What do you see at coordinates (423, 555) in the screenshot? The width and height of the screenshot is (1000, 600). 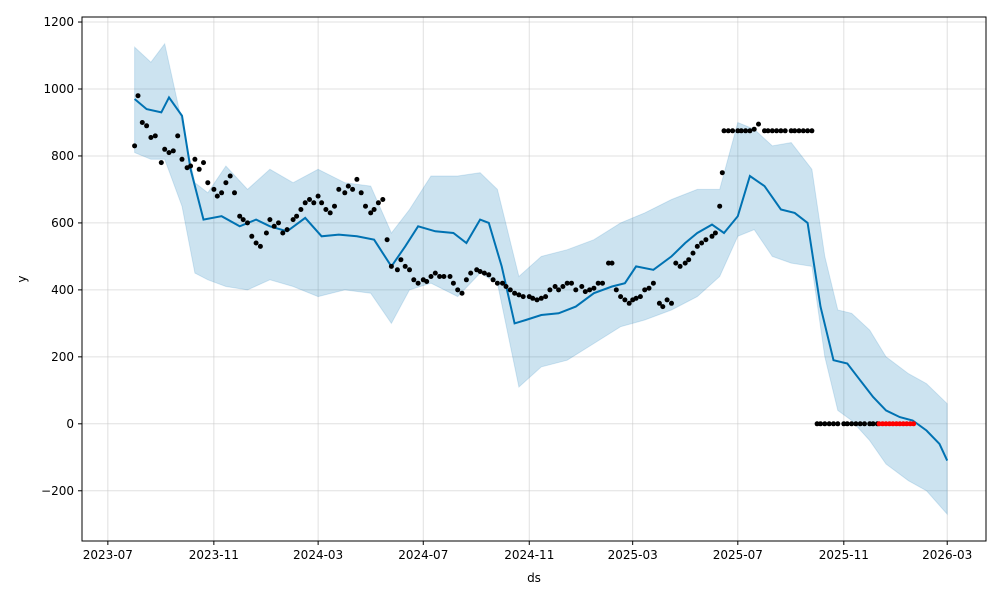 I see `x-tick-label: 2024-07` at bounding box center [423, 555].